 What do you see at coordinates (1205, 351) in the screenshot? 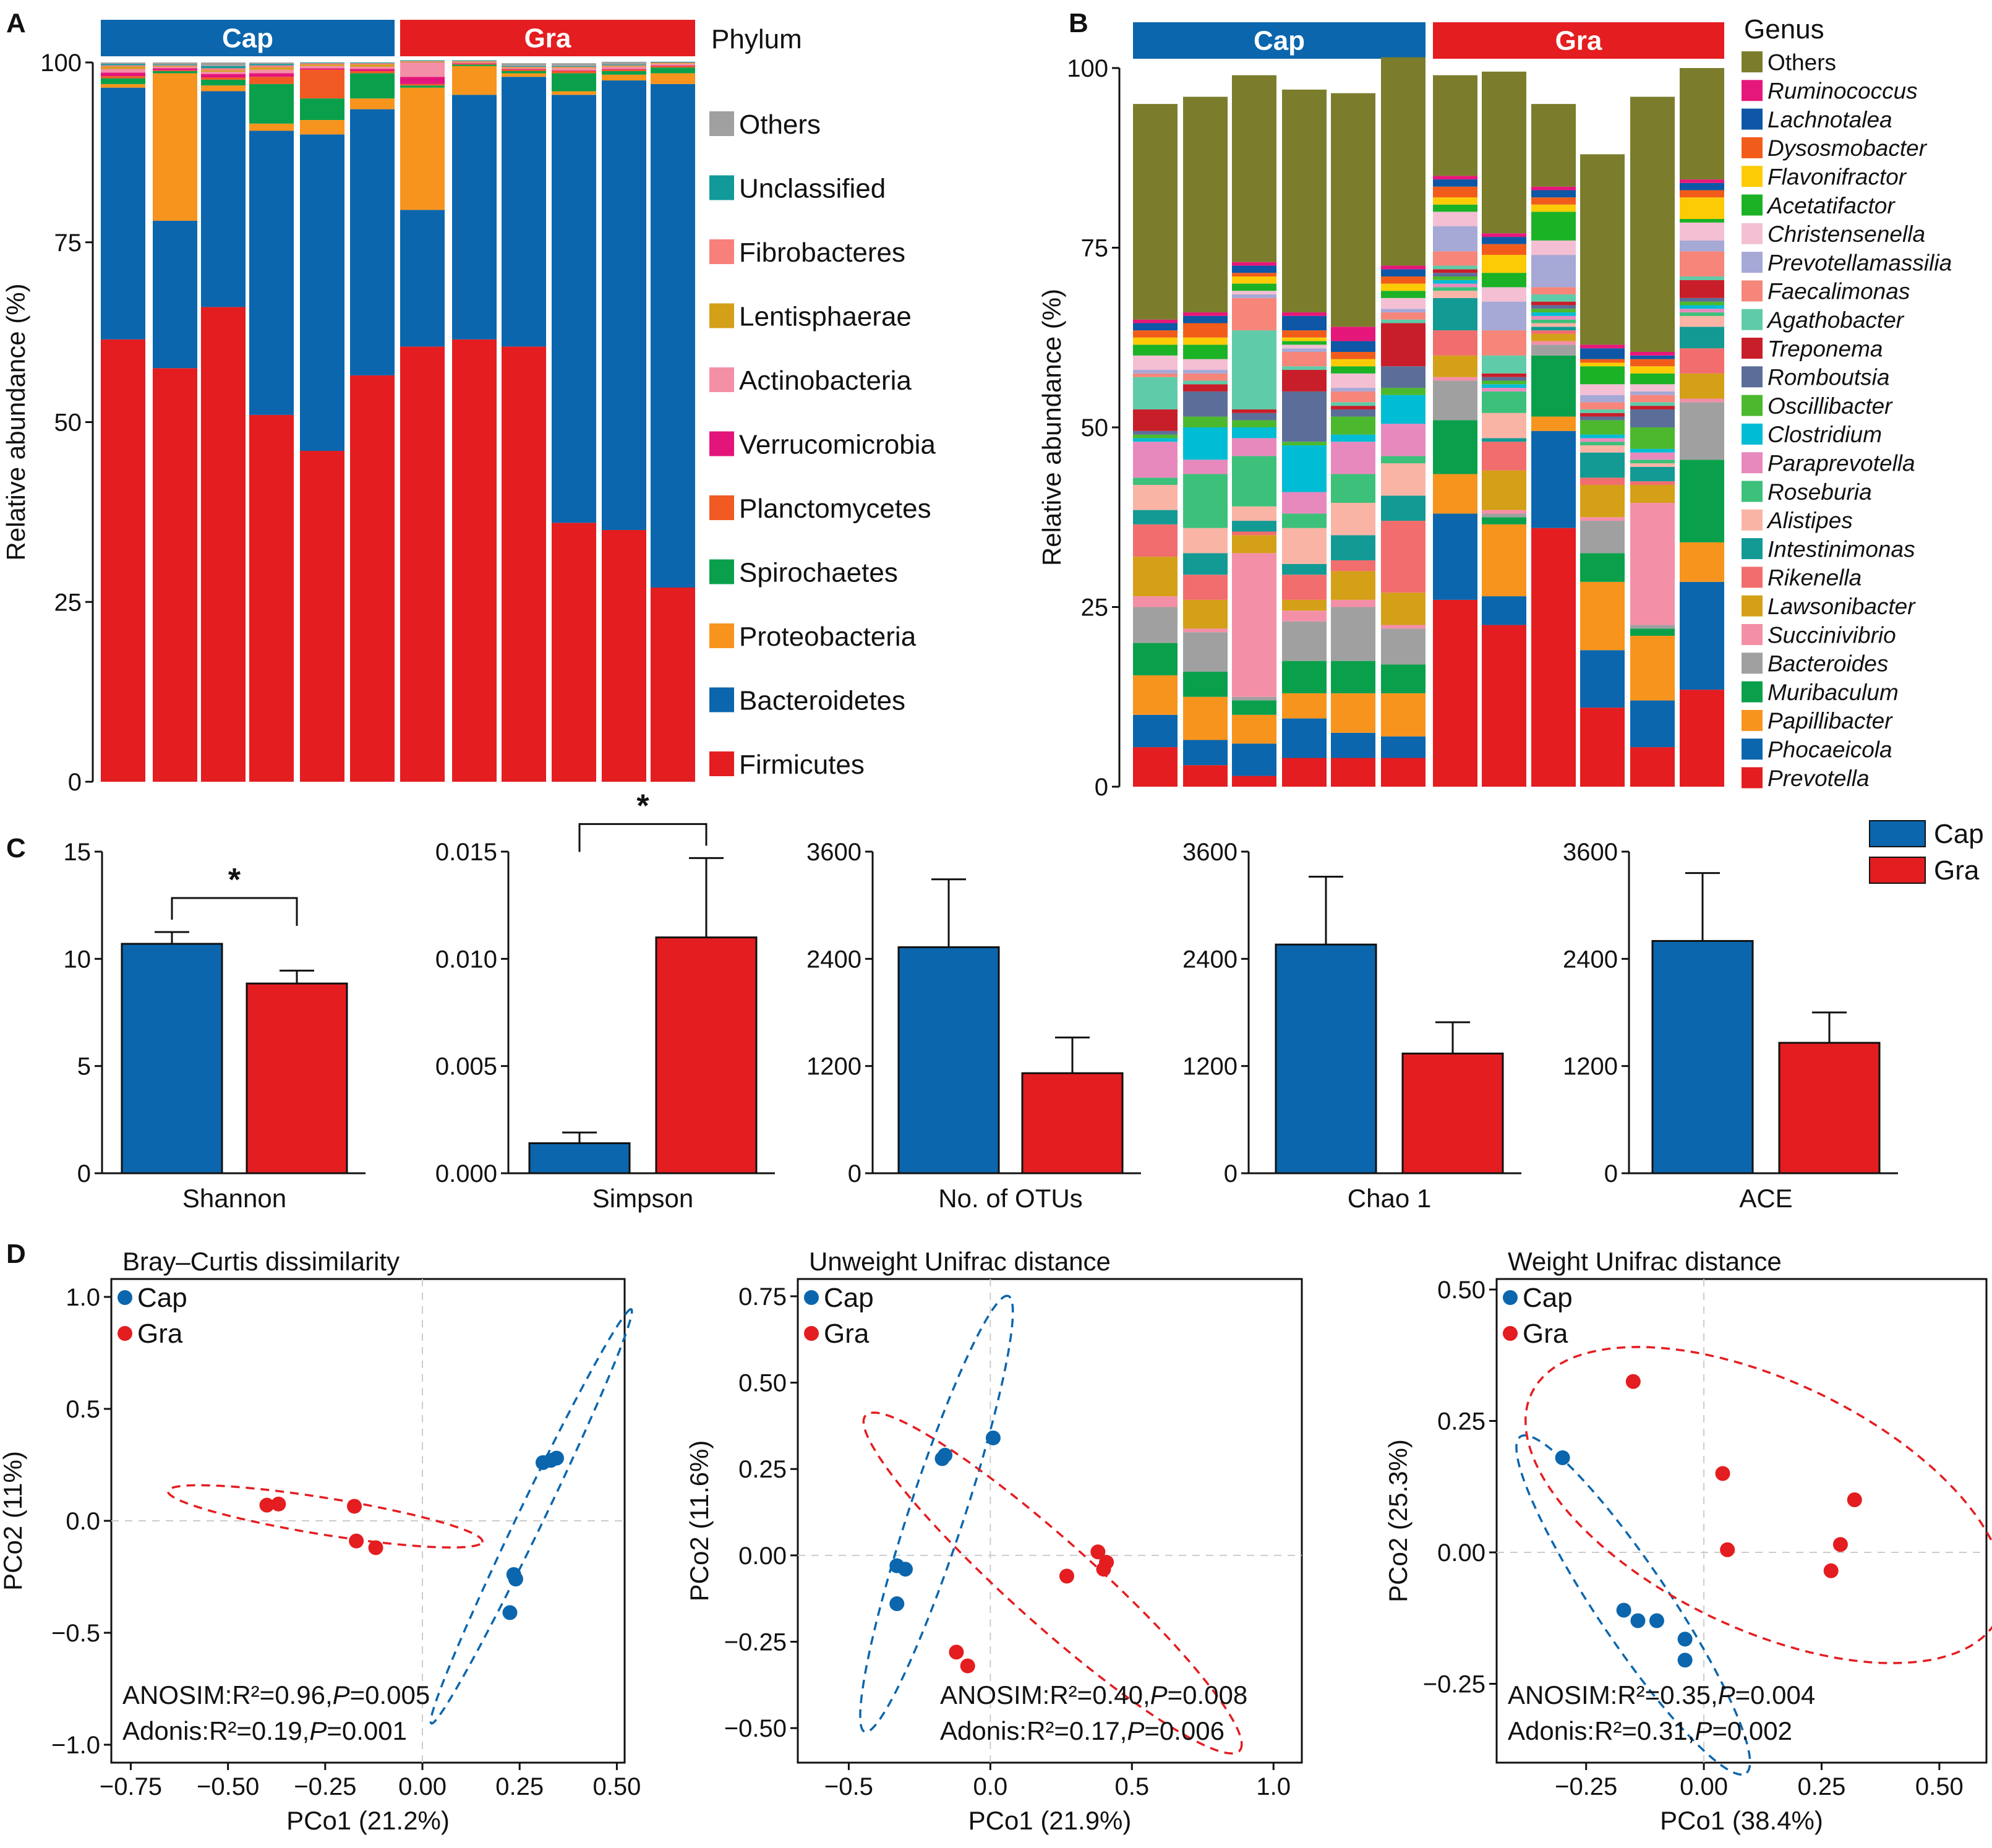
I see `panel-b-bar-2-acetatifactor` at bounding box center [1205, 351].